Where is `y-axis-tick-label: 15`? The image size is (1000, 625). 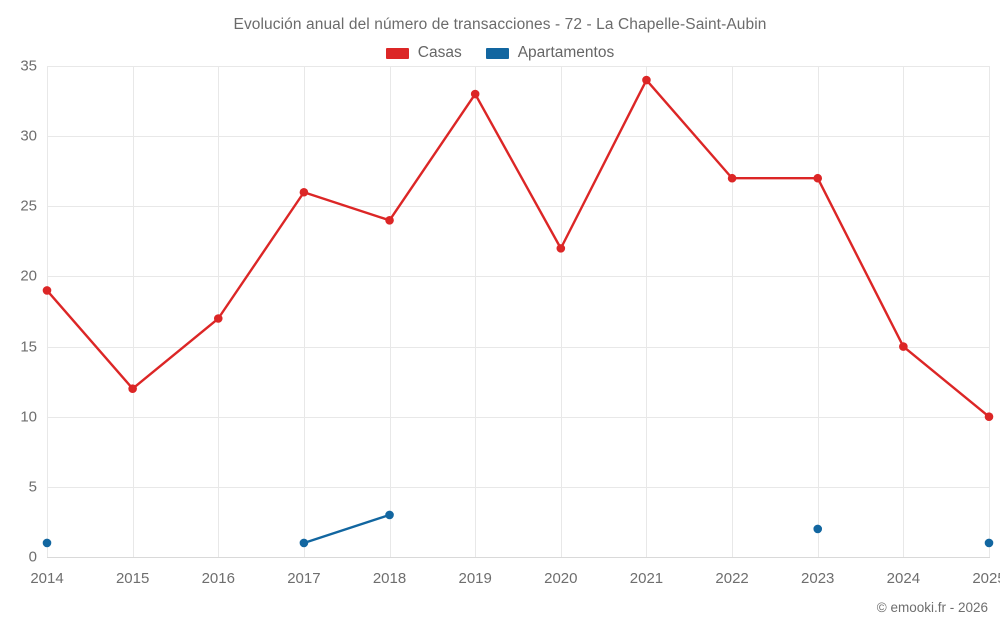
y-axis-tick-label: 15 is located at coordinates (28, 347).